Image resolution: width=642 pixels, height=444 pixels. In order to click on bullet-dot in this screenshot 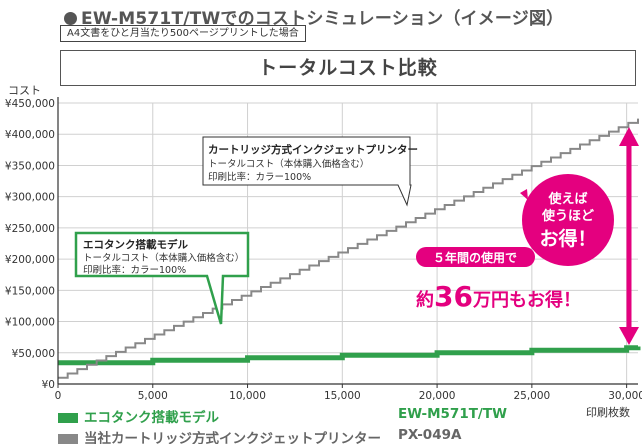, I will do `click(70, 18)`.